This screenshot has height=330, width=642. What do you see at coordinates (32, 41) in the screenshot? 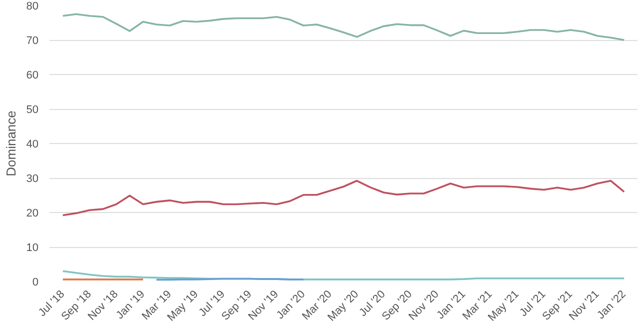
I see `y-tick-label: 70` at bounding box center [32, 41].